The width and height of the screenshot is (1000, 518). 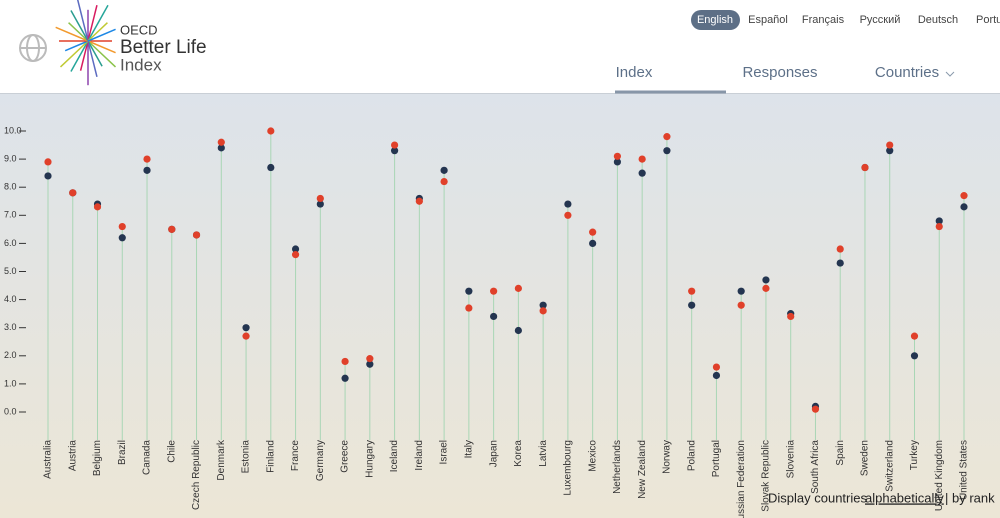 I want to click on nav-item: Index, so click(x=634, y=72).